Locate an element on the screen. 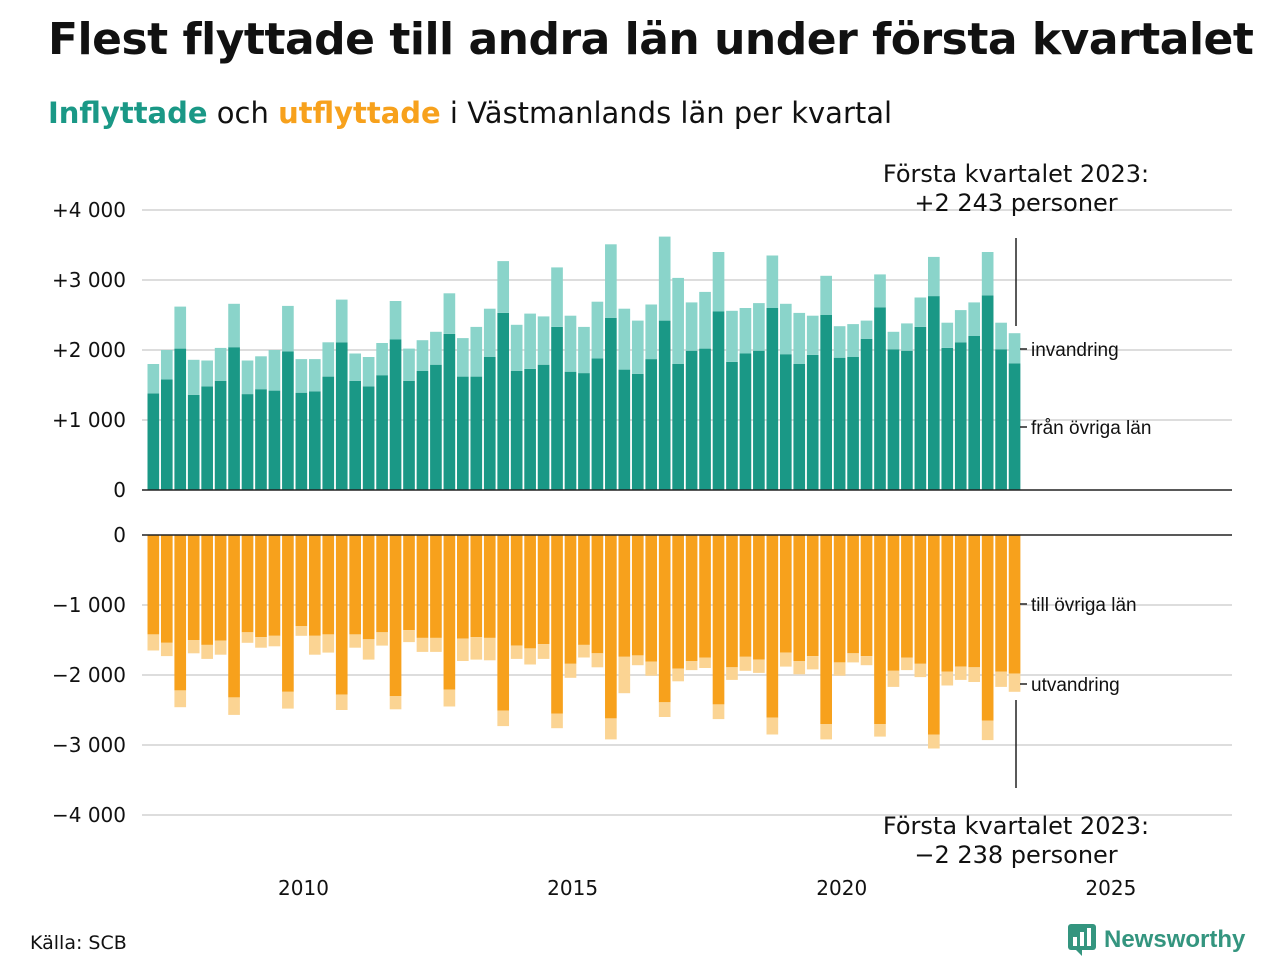 The image size is (1280, 960). x-tick-label: 2020 is located at coordinates (841, 888).